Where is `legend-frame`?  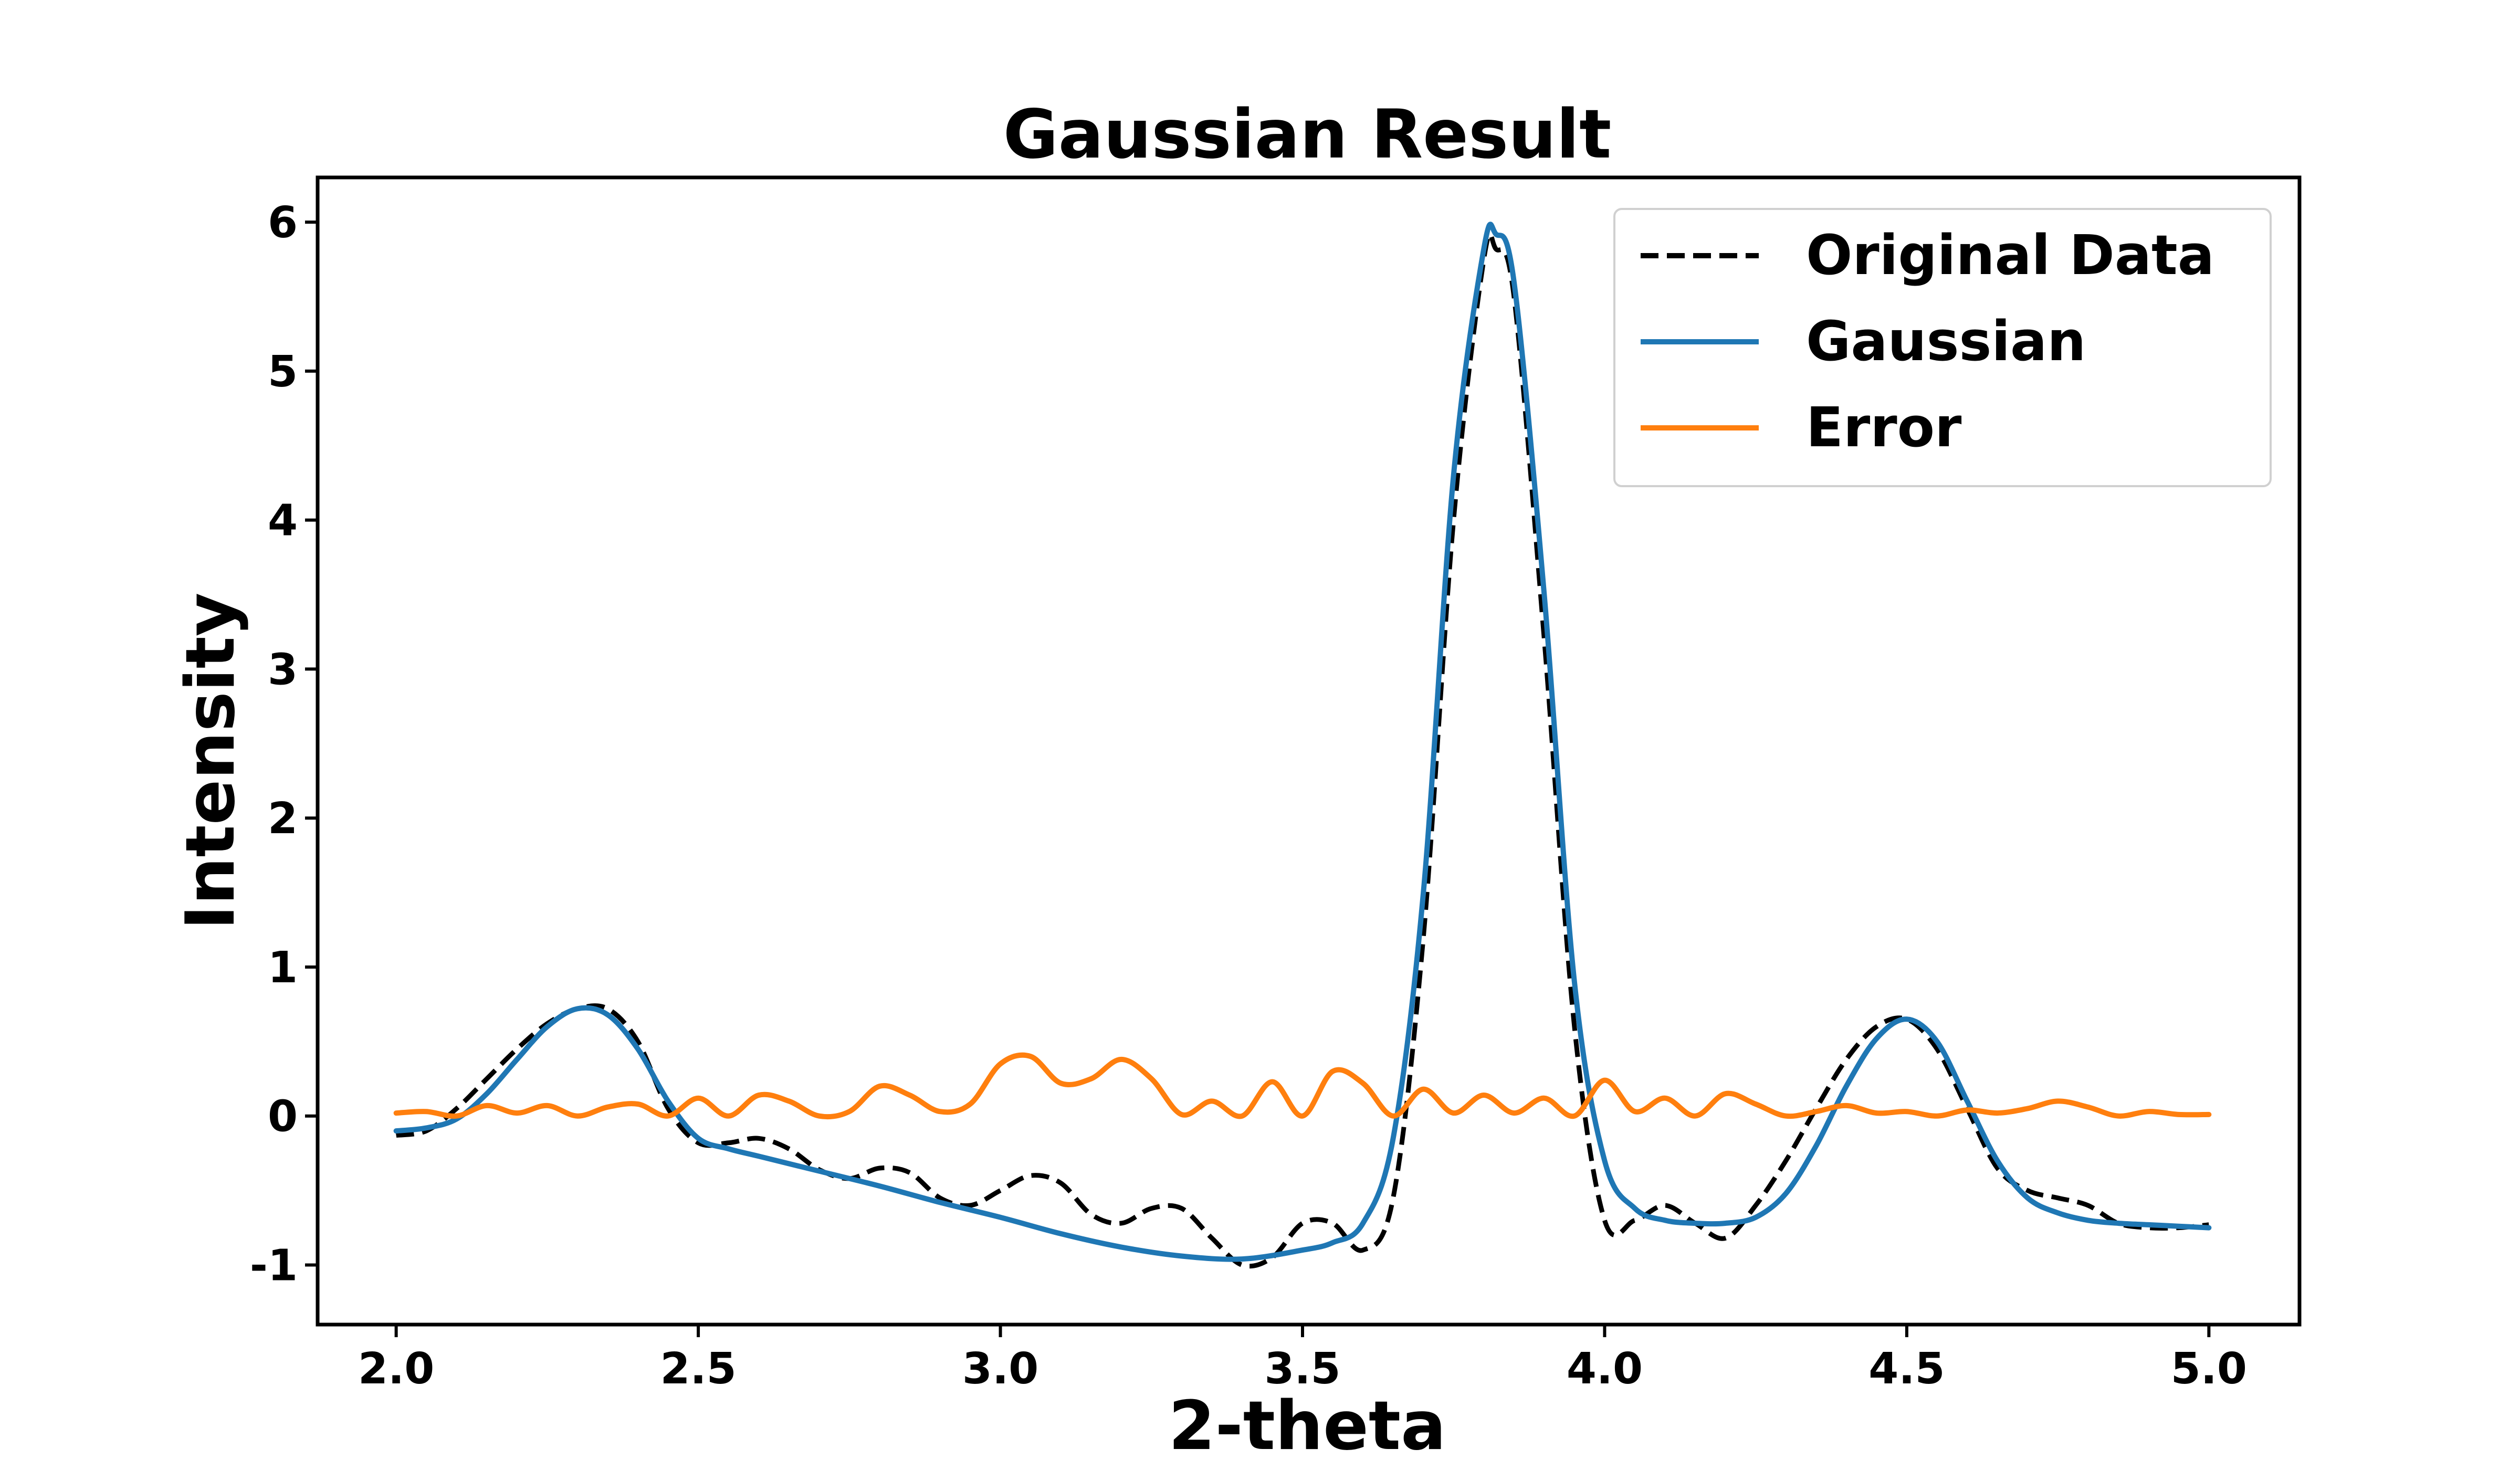 legend-frame is located at coordinates (1942, 347).